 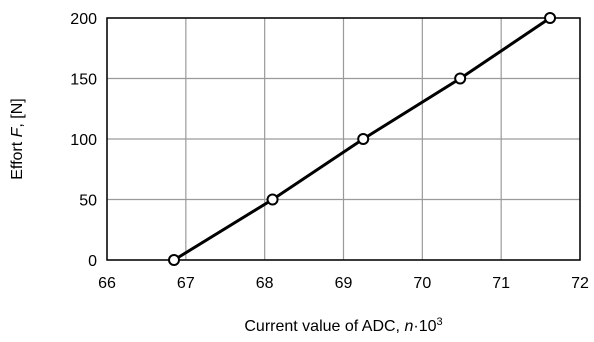 What do you see at coordinates (324, 326) in the screenshot?
I see `x-axis-title-prefix: Current value of ADC,` at bounding box center [324, 326].